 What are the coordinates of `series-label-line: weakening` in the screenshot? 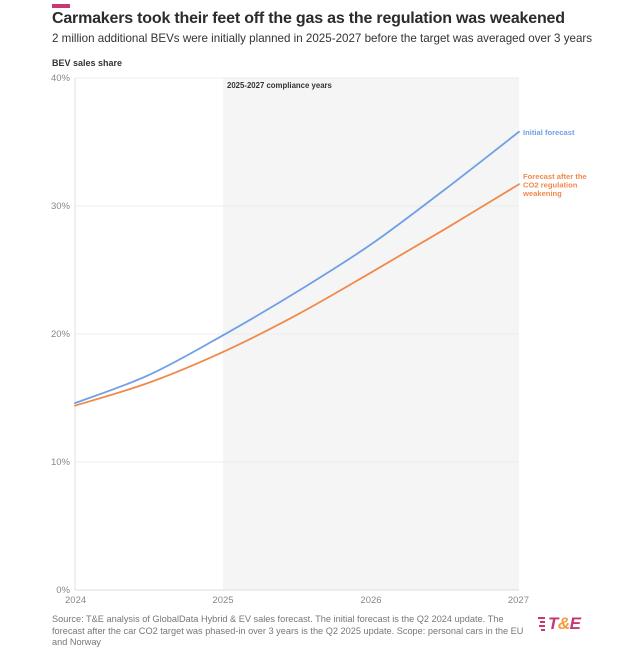 It's located at (542, 193).